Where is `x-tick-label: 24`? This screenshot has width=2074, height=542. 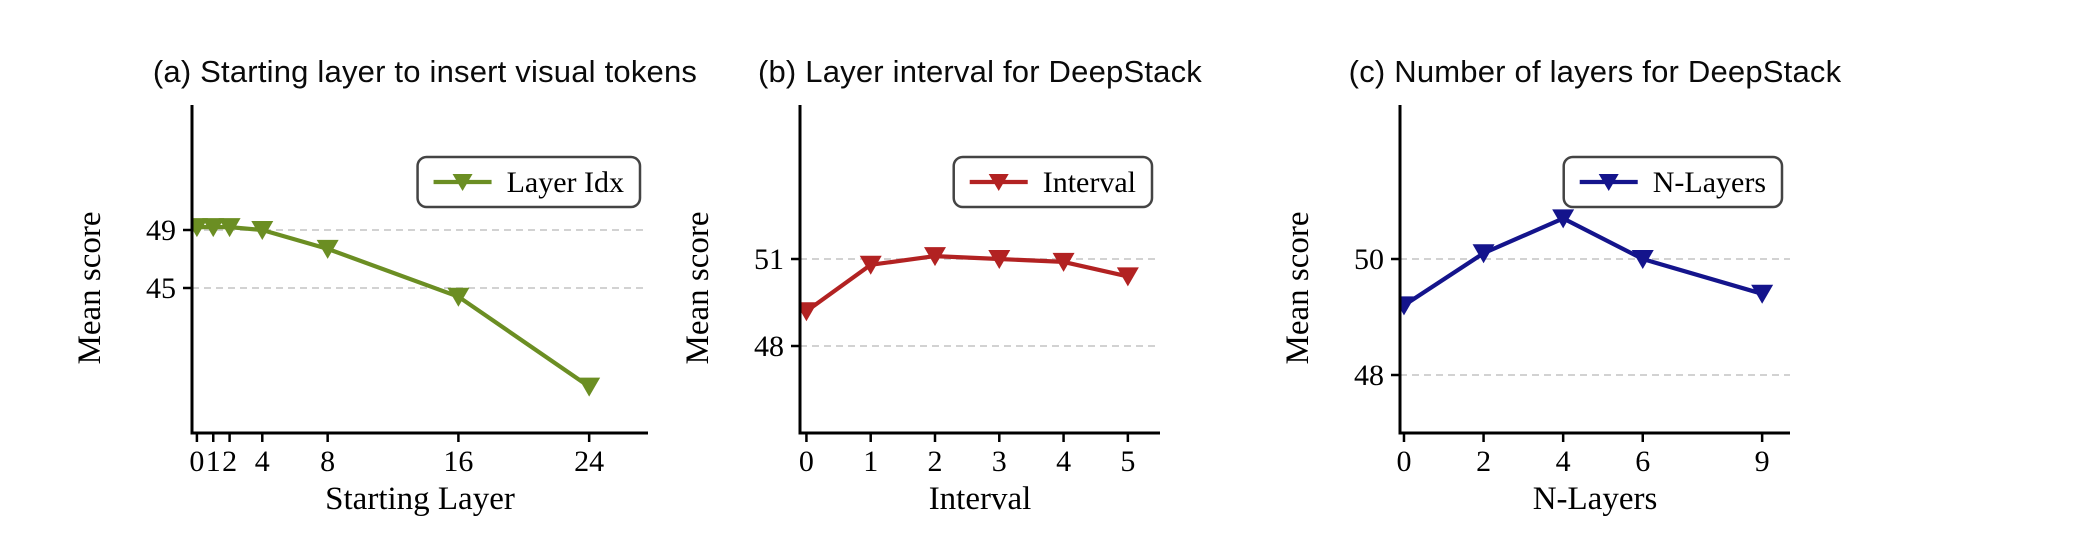
x-tick-label: 24 is located at coordinates (589, 461).